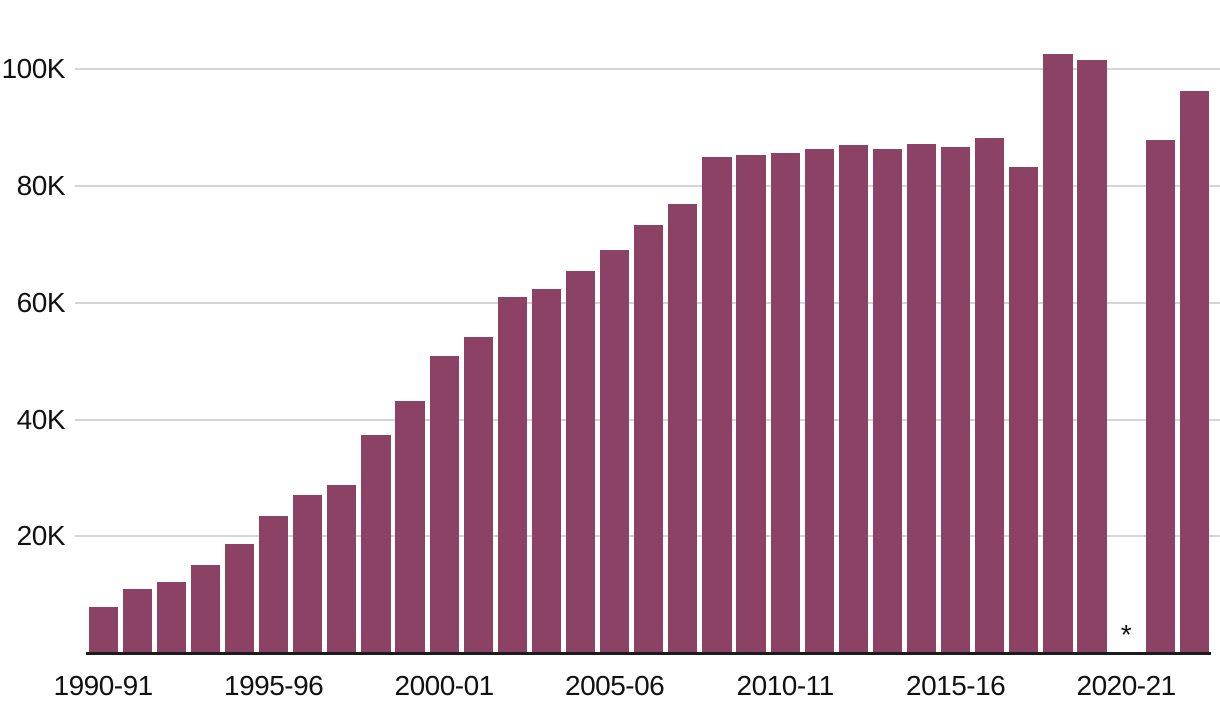 This screenshot has width=1220, height=716. I want to click on y-tick-label: 60K, so click(41, 302).